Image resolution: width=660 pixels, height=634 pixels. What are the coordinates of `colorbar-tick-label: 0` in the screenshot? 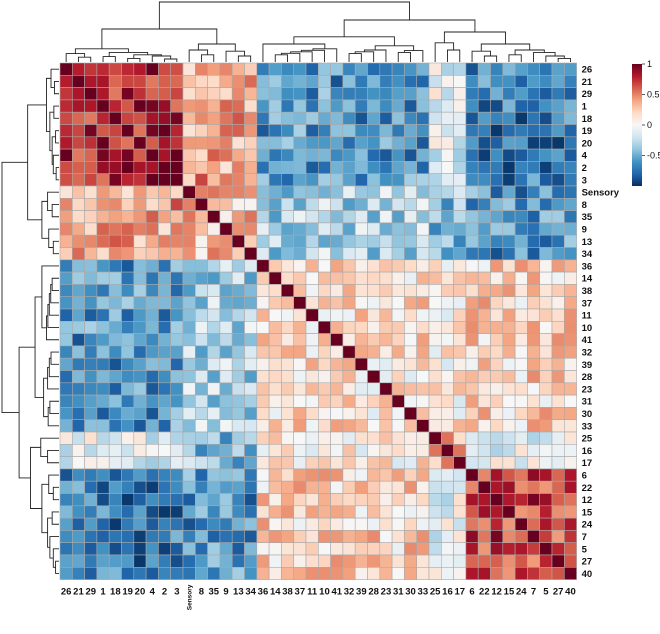 It's located at (649, 125).